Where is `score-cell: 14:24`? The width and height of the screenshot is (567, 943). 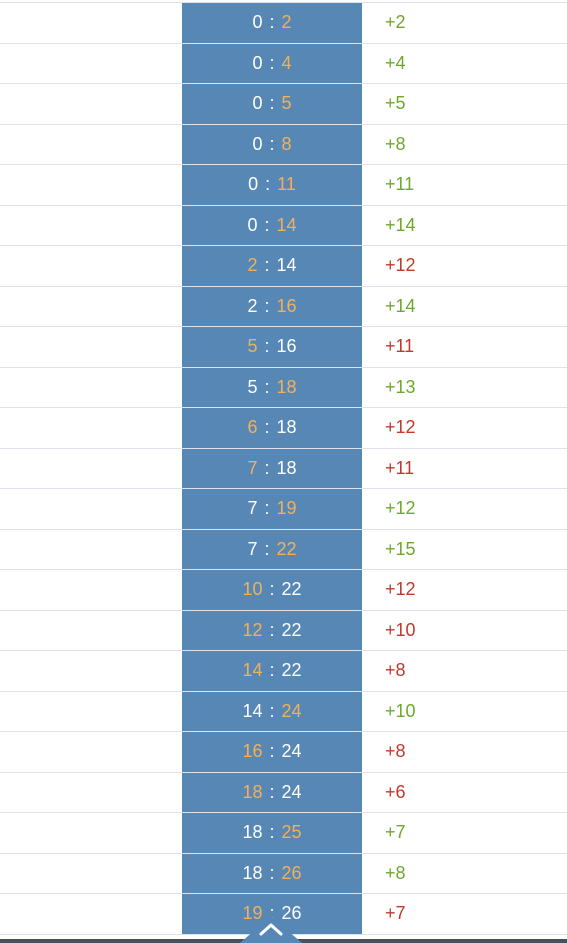 score-cell: 14:24 is located at coordinates (272, 711).